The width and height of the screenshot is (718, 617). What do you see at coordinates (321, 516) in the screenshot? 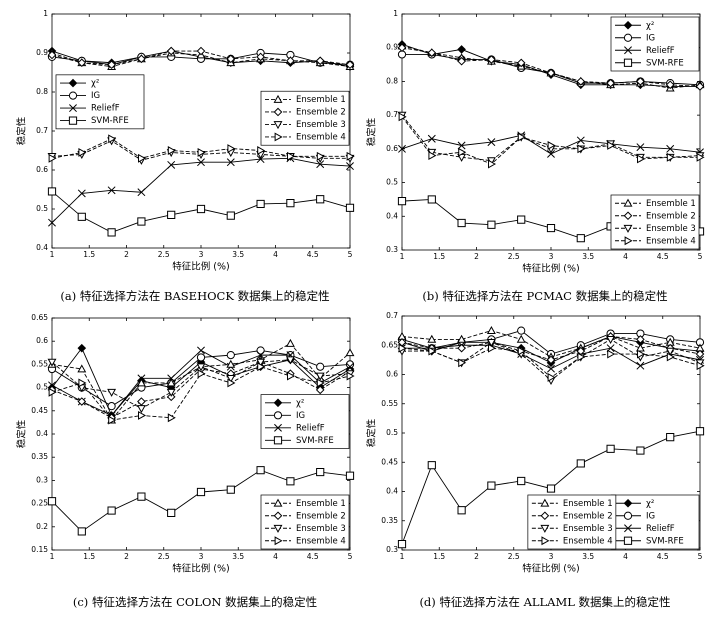
I see `legend-label: Ensemble 2` at bounding box center [321, 516].